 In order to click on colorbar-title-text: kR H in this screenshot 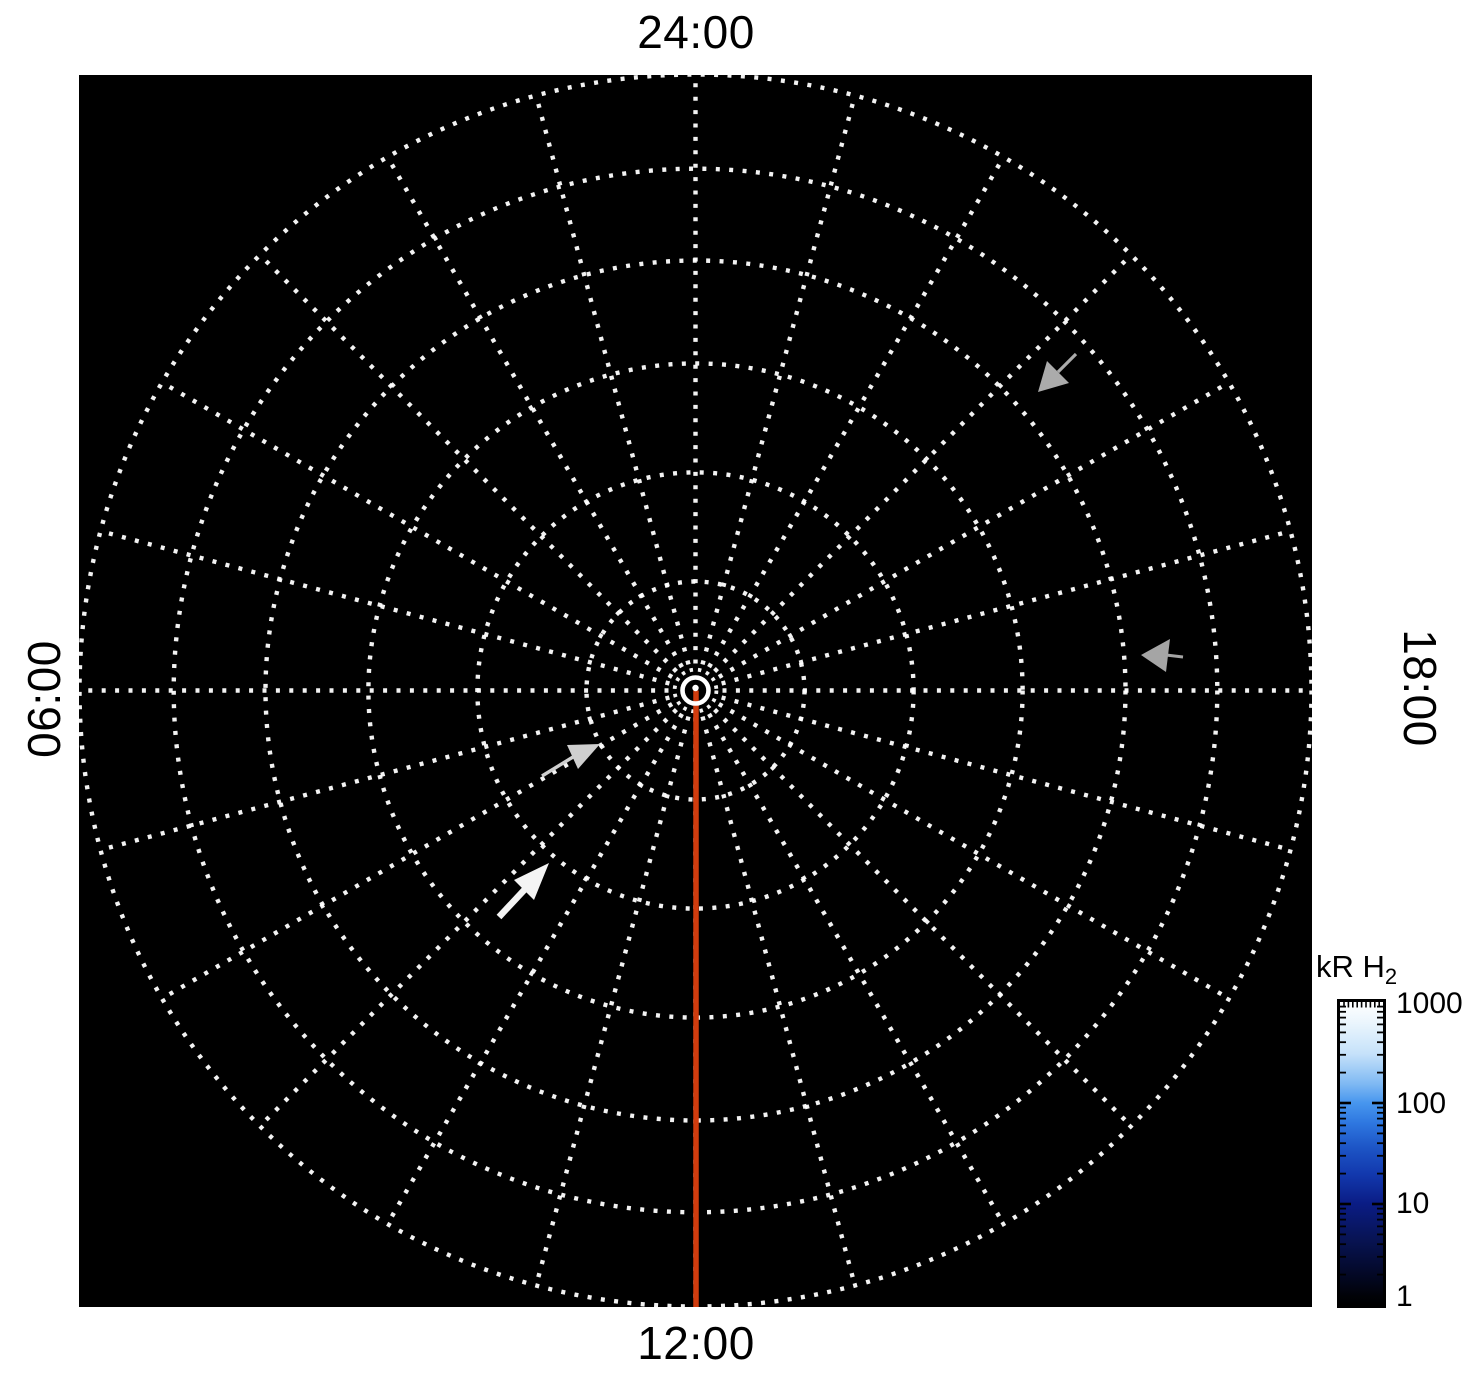, I will do `click(1350, 966)`.